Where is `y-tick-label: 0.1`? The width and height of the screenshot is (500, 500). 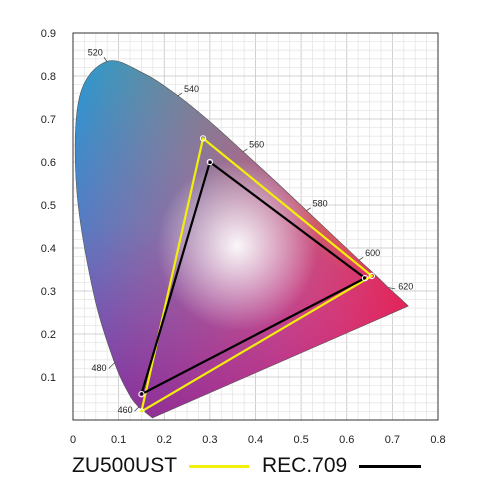 y-tick-label: 0.1 is located at coordinates (48, 378).